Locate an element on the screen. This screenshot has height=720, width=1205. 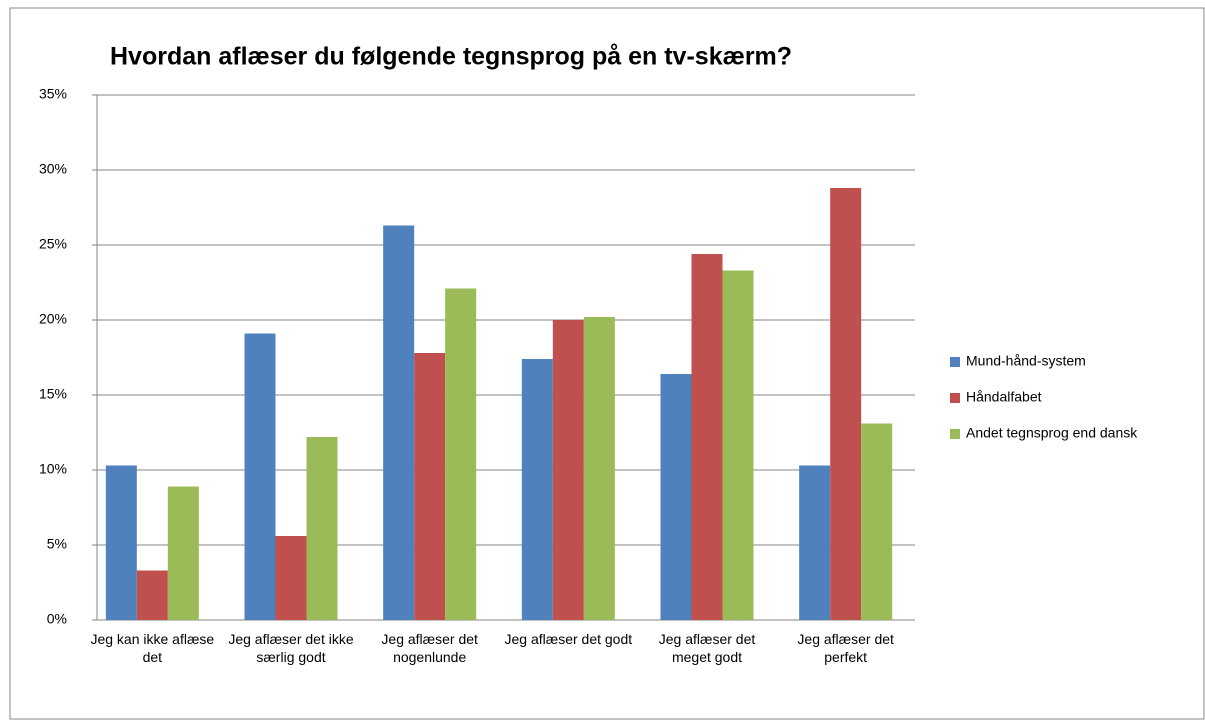
y-tick-label: 30% is located at coordinates (53, 169).